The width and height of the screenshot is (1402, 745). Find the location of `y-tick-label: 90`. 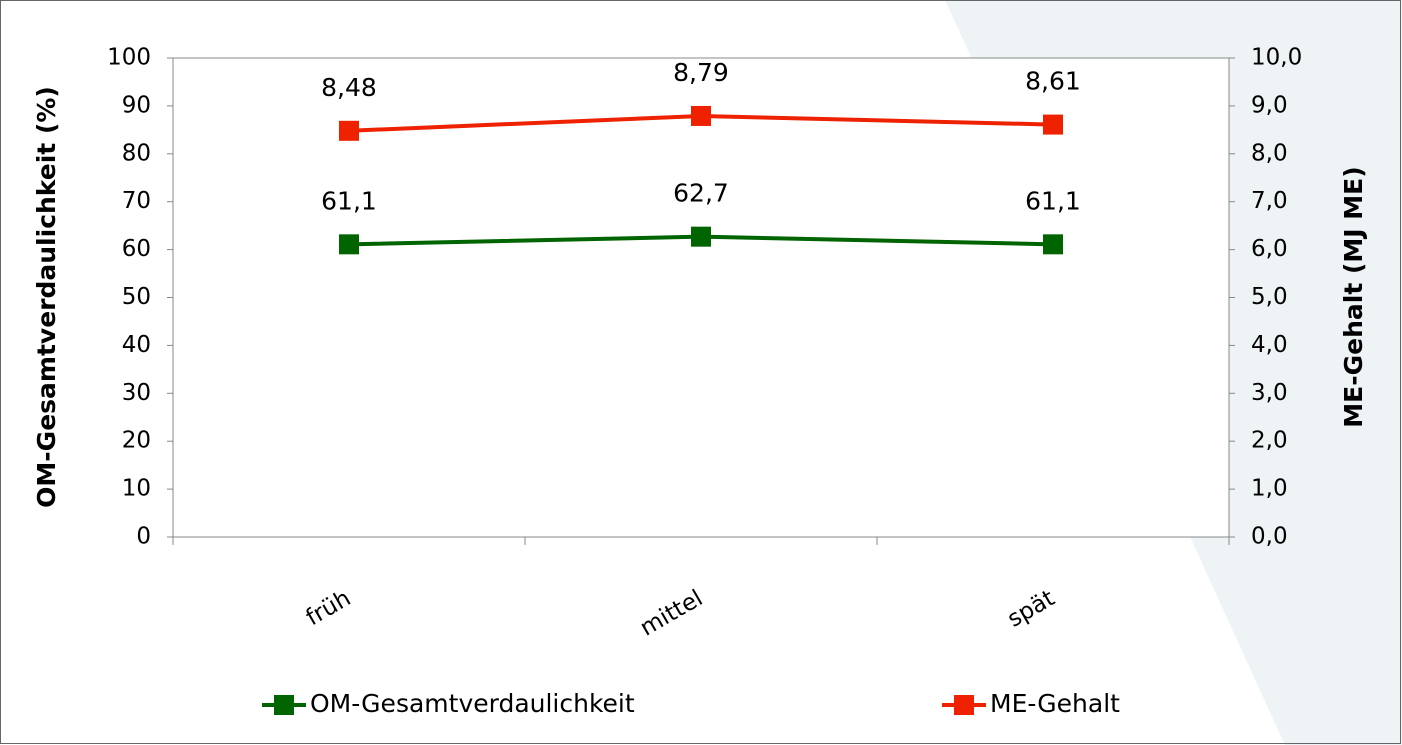

y-tick-label: 90 is located at coordinates (136, 105).